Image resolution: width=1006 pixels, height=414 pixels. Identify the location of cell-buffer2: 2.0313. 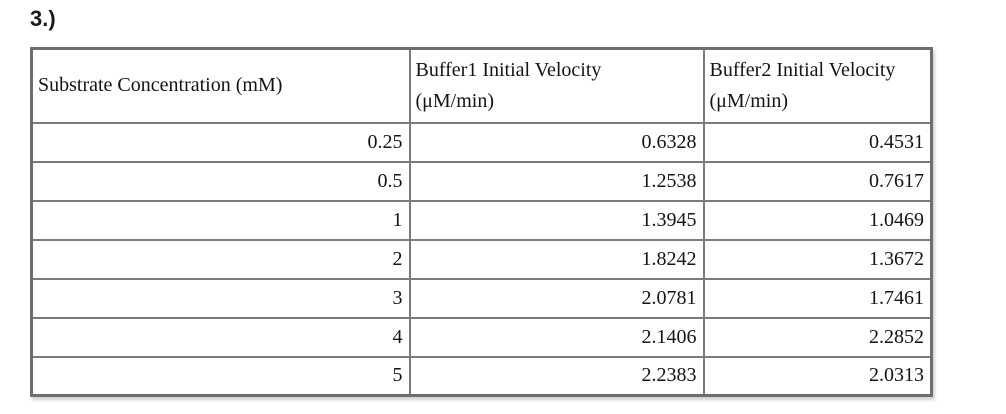
(817, 376).